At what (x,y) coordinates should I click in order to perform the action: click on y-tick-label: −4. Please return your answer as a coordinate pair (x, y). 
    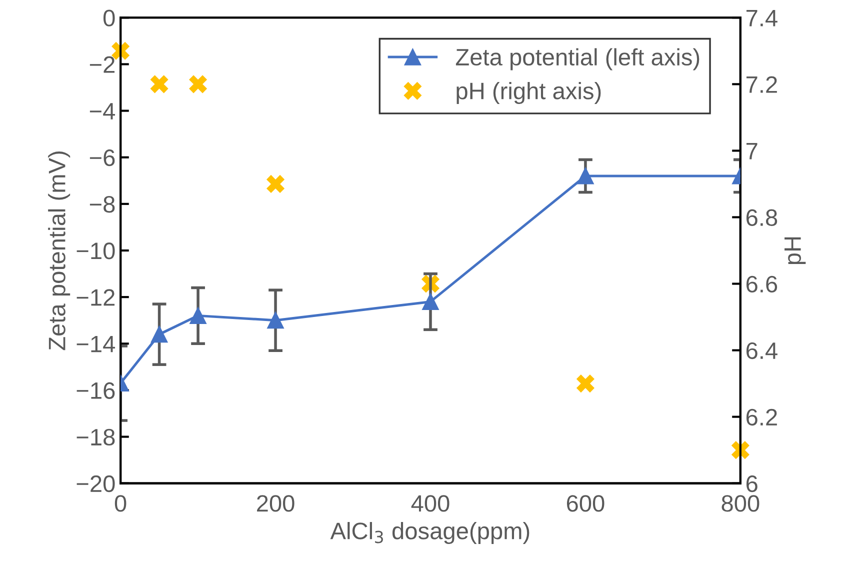
    Looking at the image, I should click on (102, 111).